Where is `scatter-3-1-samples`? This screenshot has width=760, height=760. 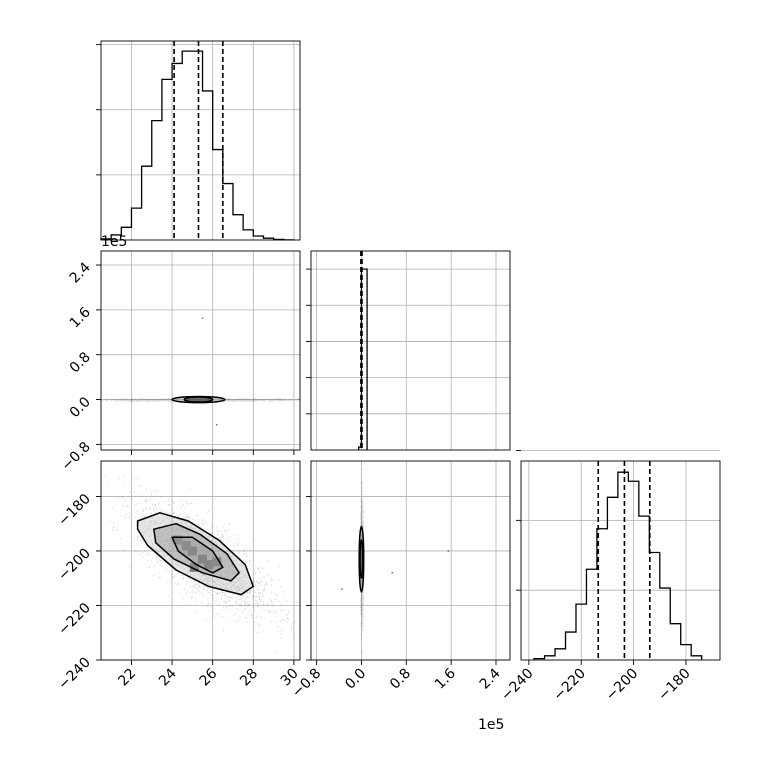 scatter-3-1-samples is located at coordinates (202, 566).